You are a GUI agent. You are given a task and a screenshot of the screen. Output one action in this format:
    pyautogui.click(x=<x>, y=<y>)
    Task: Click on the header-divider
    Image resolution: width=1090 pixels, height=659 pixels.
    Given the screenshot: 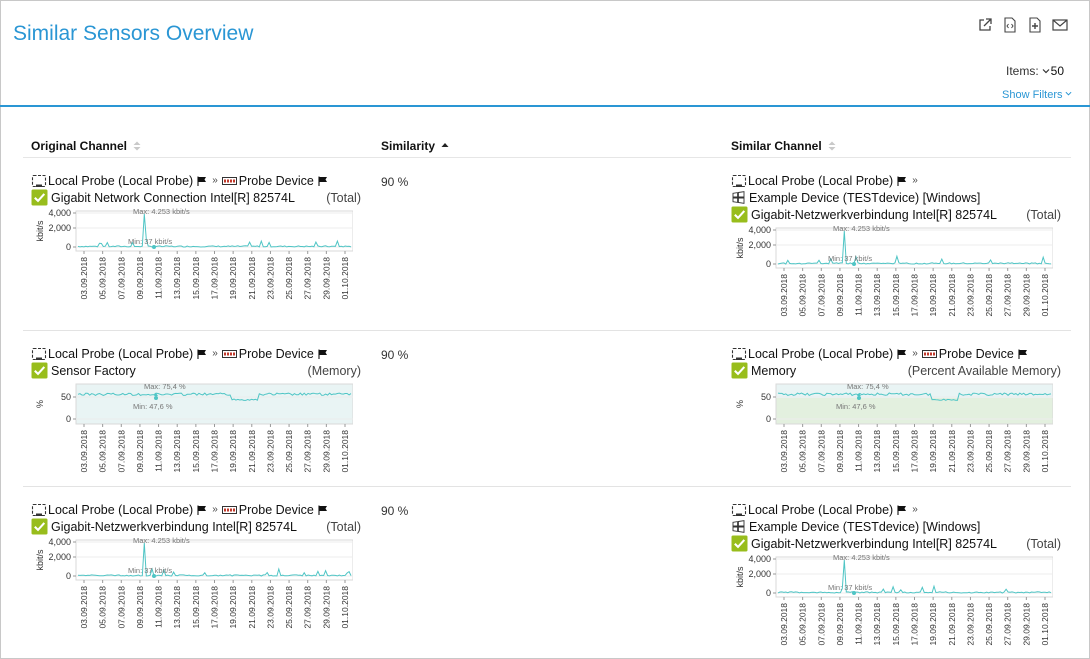 What is the action you would take?
    pyautogui.click(x=545, y=106)
    